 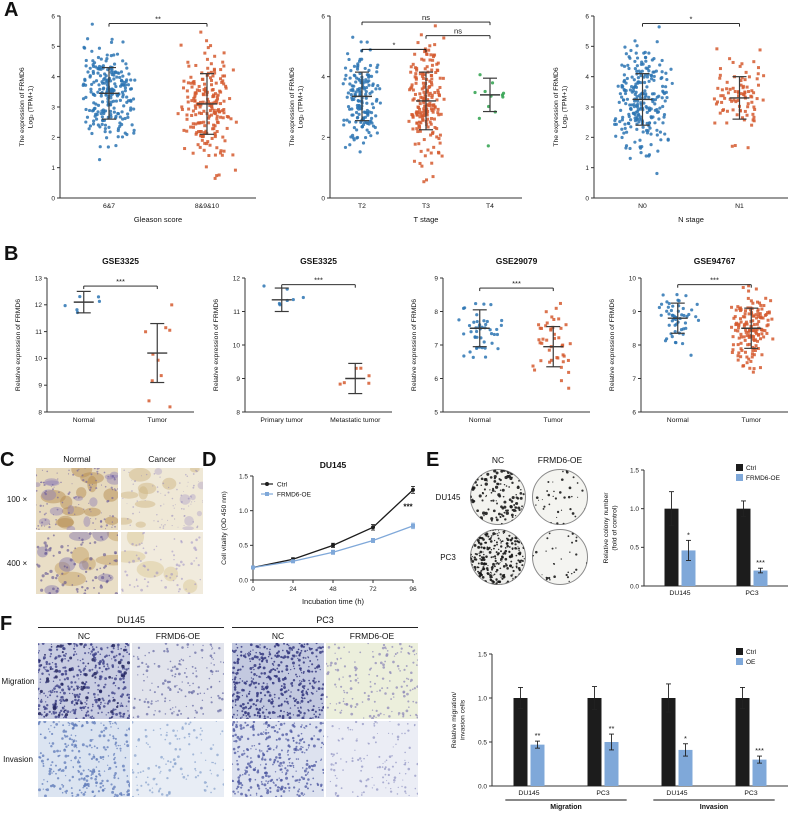 What do you see at coordinates (158, 219) in the screenshot?
I see `svg-text: Gleason score` at bounding box center [158, 219].